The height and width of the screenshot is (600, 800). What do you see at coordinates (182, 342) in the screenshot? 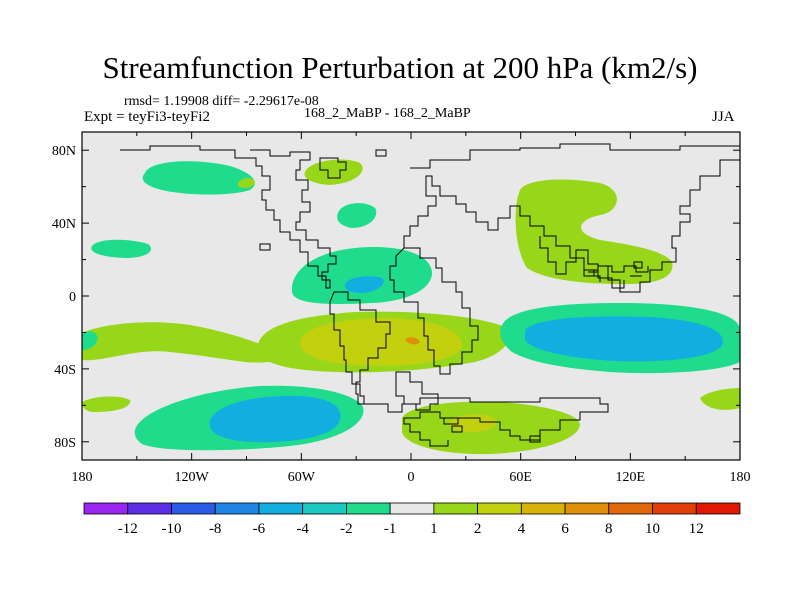
I see `feature-southern-band-west` at bounding box center [182, 342].